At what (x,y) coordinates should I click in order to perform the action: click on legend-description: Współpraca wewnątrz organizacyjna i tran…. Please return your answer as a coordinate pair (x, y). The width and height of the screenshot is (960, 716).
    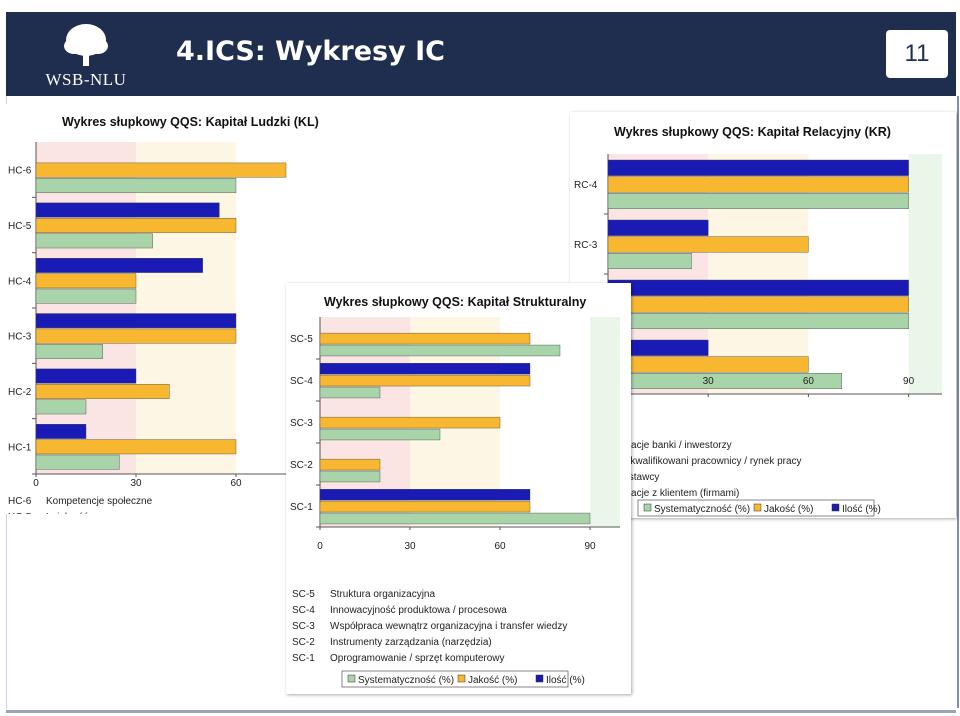
    Looking at the image, I should click on (448, 626).